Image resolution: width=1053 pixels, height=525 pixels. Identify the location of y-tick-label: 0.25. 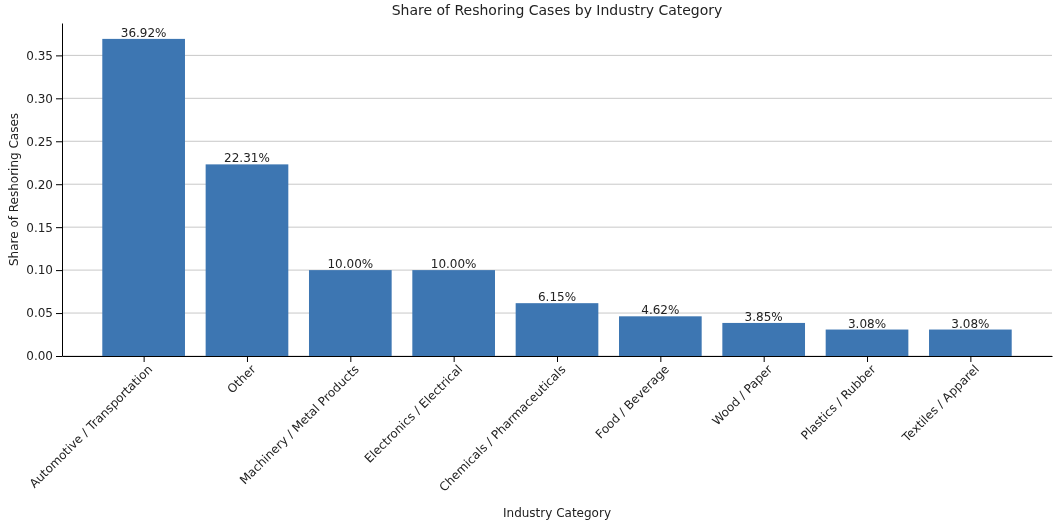
(39, 141).